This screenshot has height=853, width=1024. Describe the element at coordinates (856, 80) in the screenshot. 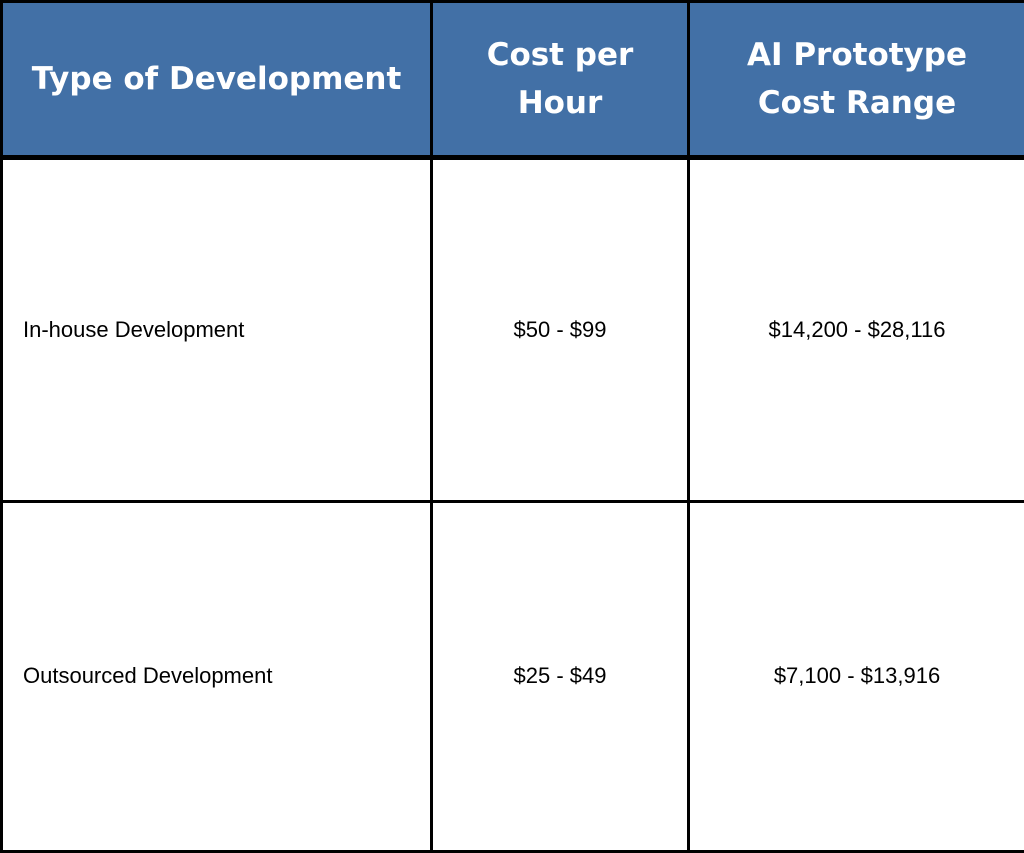

I see `header-cost-range: AI Prototype Cost Range` at that location.